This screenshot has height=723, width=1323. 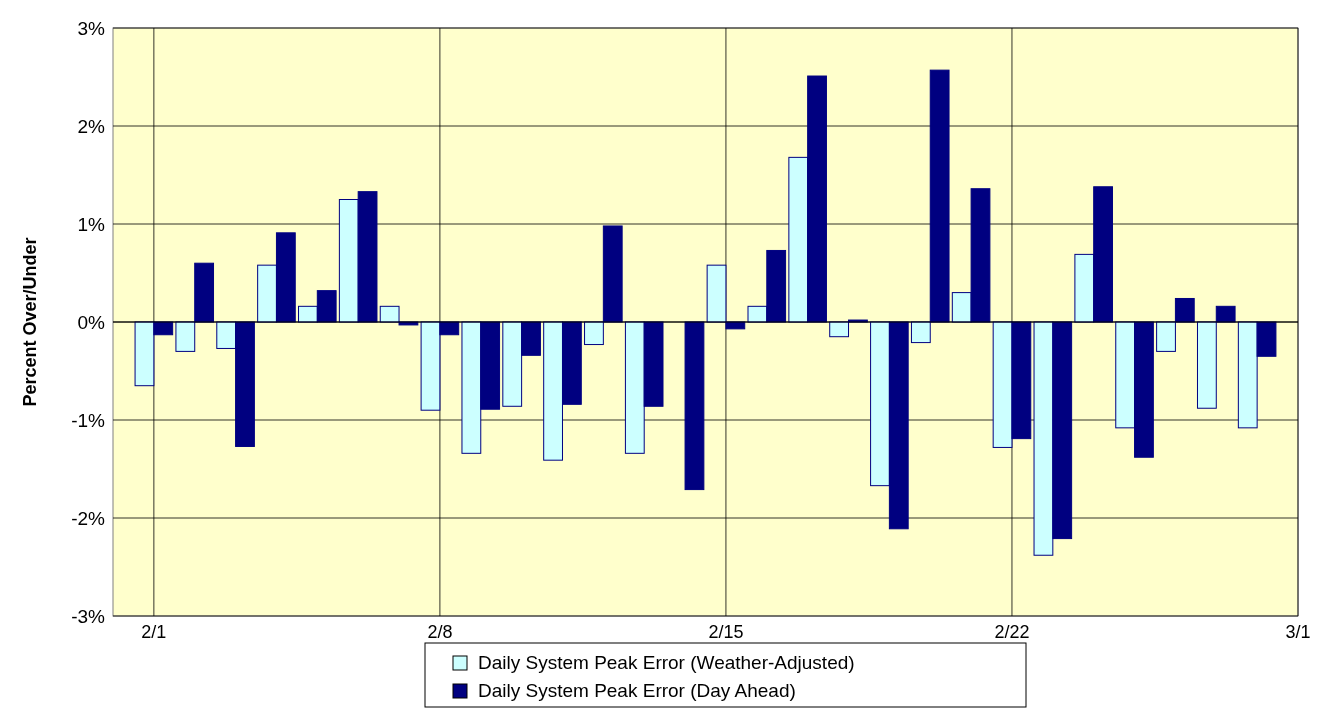 What do you see at coordinates (1012, 632) in the screenshot?
I see `x-tick-label: 2/22` at bounding box center [1012, 632].